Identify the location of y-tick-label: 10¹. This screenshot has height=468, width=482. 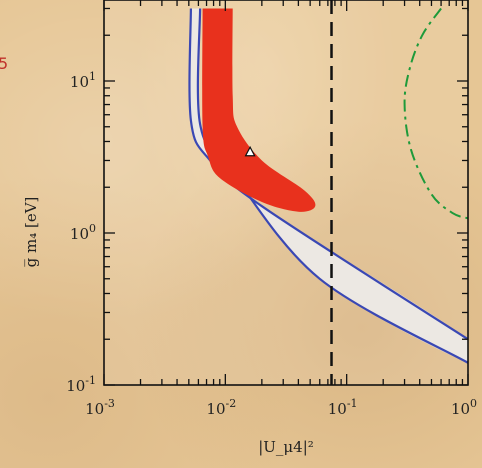
(83, 80).